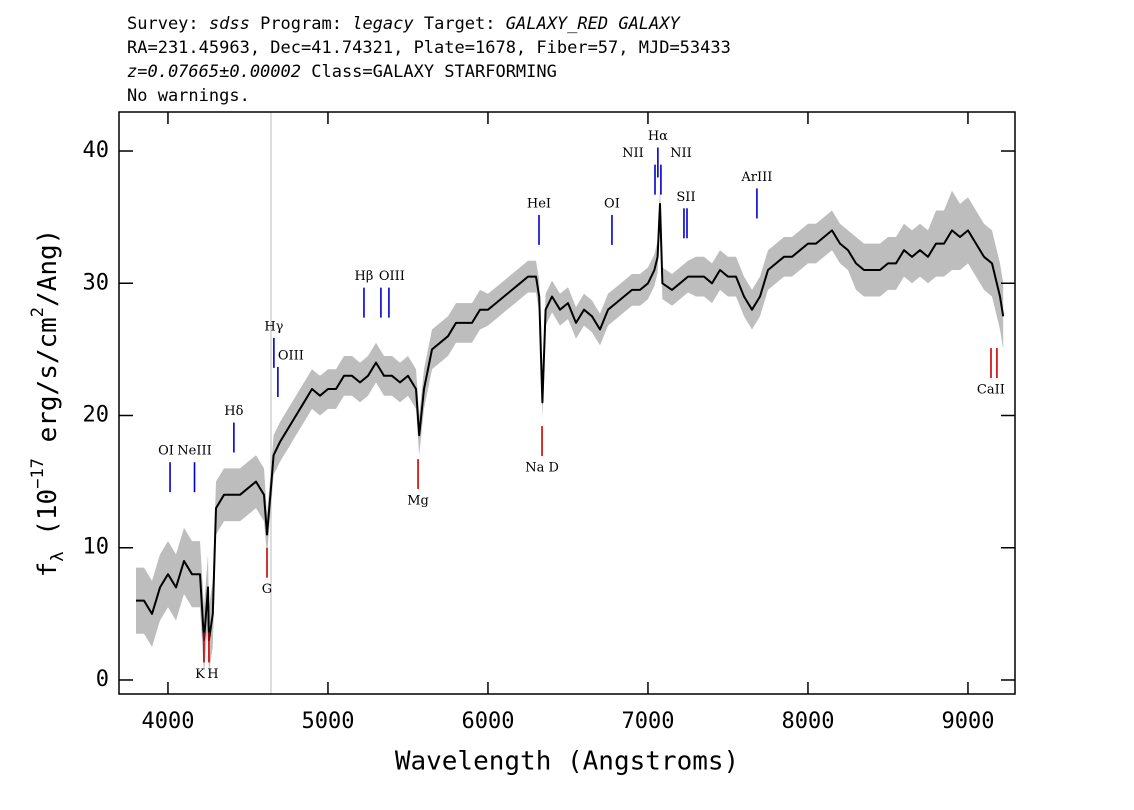 The width and height of the screenshot is (1134, 810). Describe the element at coordinates (967, 721) in the screenshot. I see `x-tick-label: 9000` at that location.